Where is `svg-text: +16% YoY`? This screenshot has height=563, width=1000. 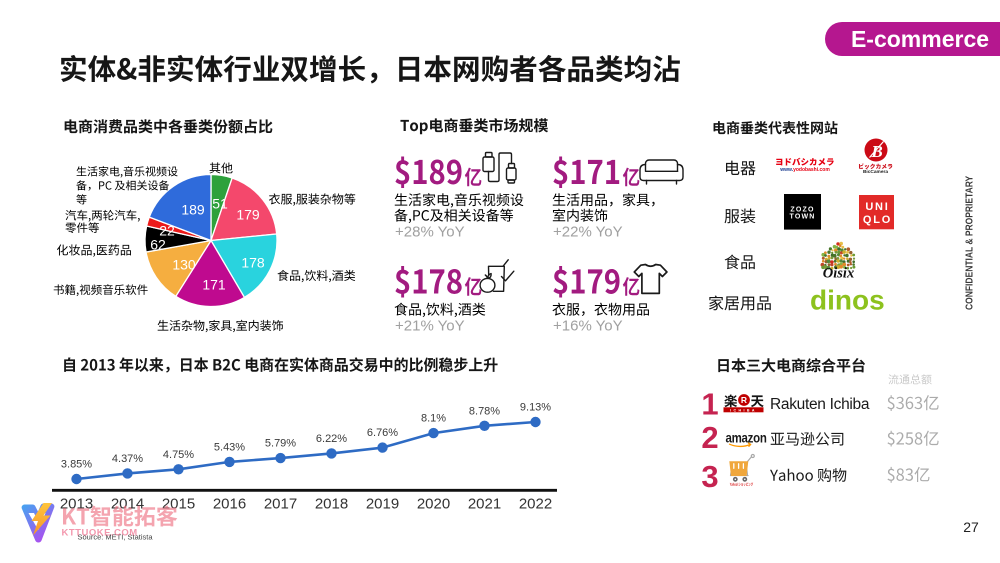 svg-text: +16% YoY is located at coordinates (588, 325).